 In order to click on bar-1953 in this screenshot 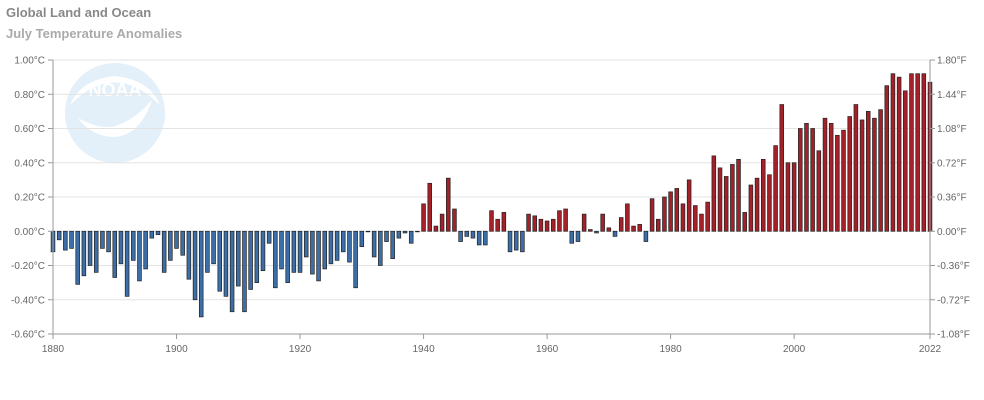, I will do `click(504, 222)`.